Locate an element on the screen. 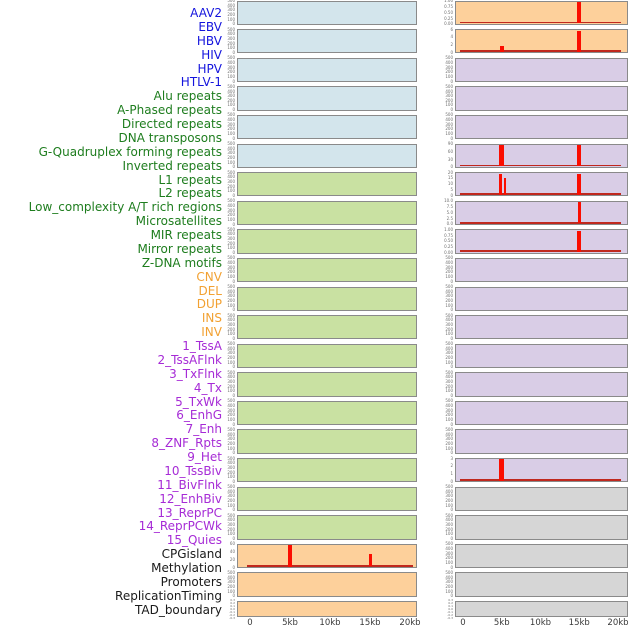 Image resolution: width=630 pixels, height=630 pixels. feature-label: 5_TxWk is located at coordinates (198, 401).